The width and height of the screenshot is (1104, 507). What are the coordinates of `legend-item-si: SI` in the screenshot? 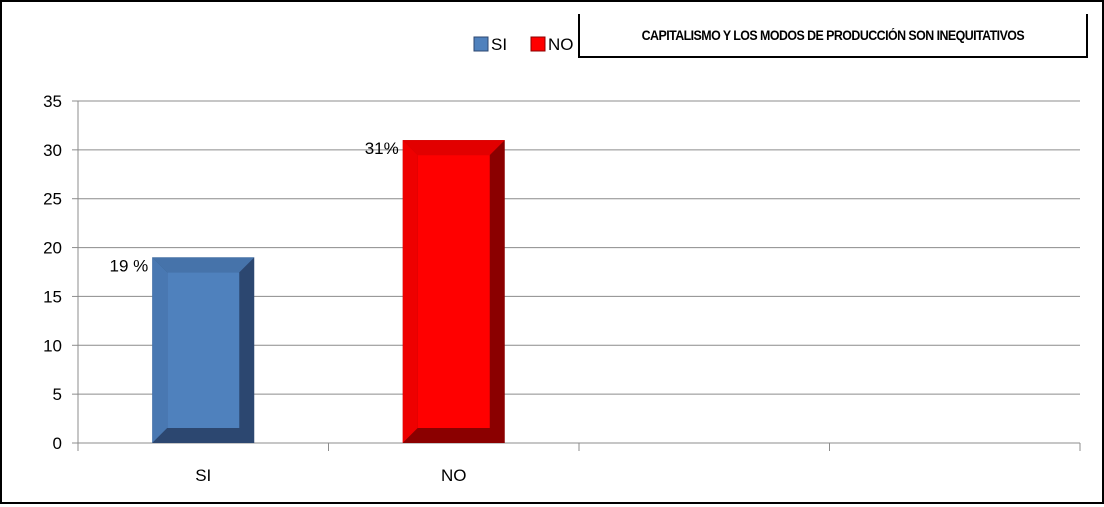 It's located at (490, 44).